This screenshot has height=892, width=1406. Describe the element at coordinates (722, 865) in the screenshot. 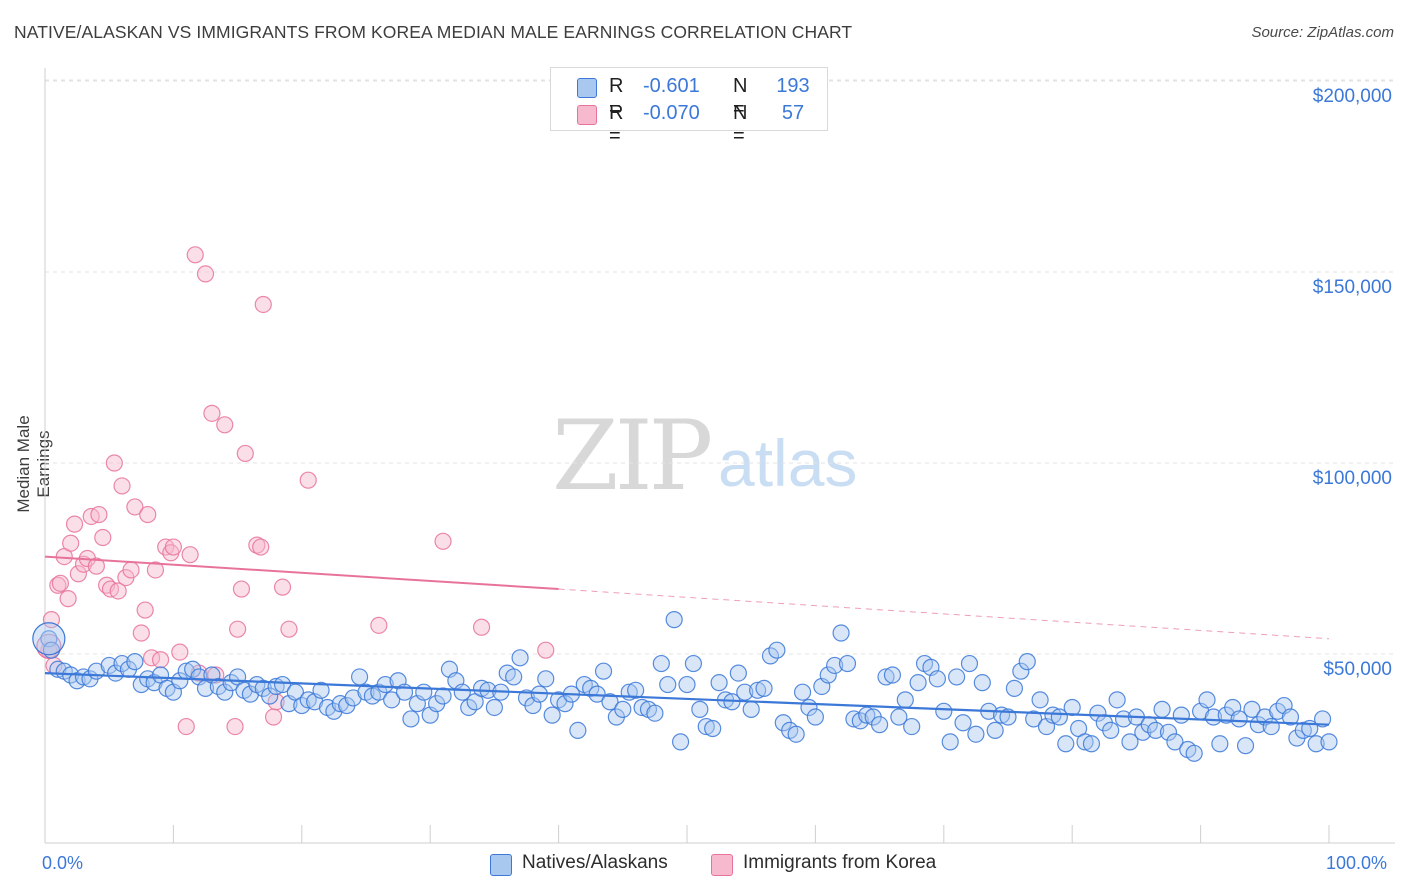

I see `bottom-legend-swatch-pink` at that location.